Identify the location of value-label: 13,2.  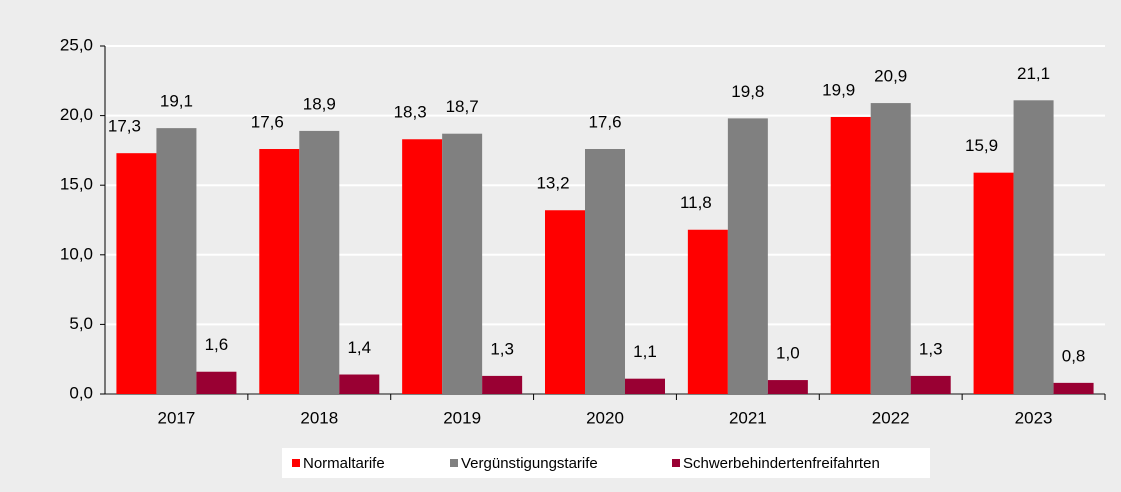
(552, 183).